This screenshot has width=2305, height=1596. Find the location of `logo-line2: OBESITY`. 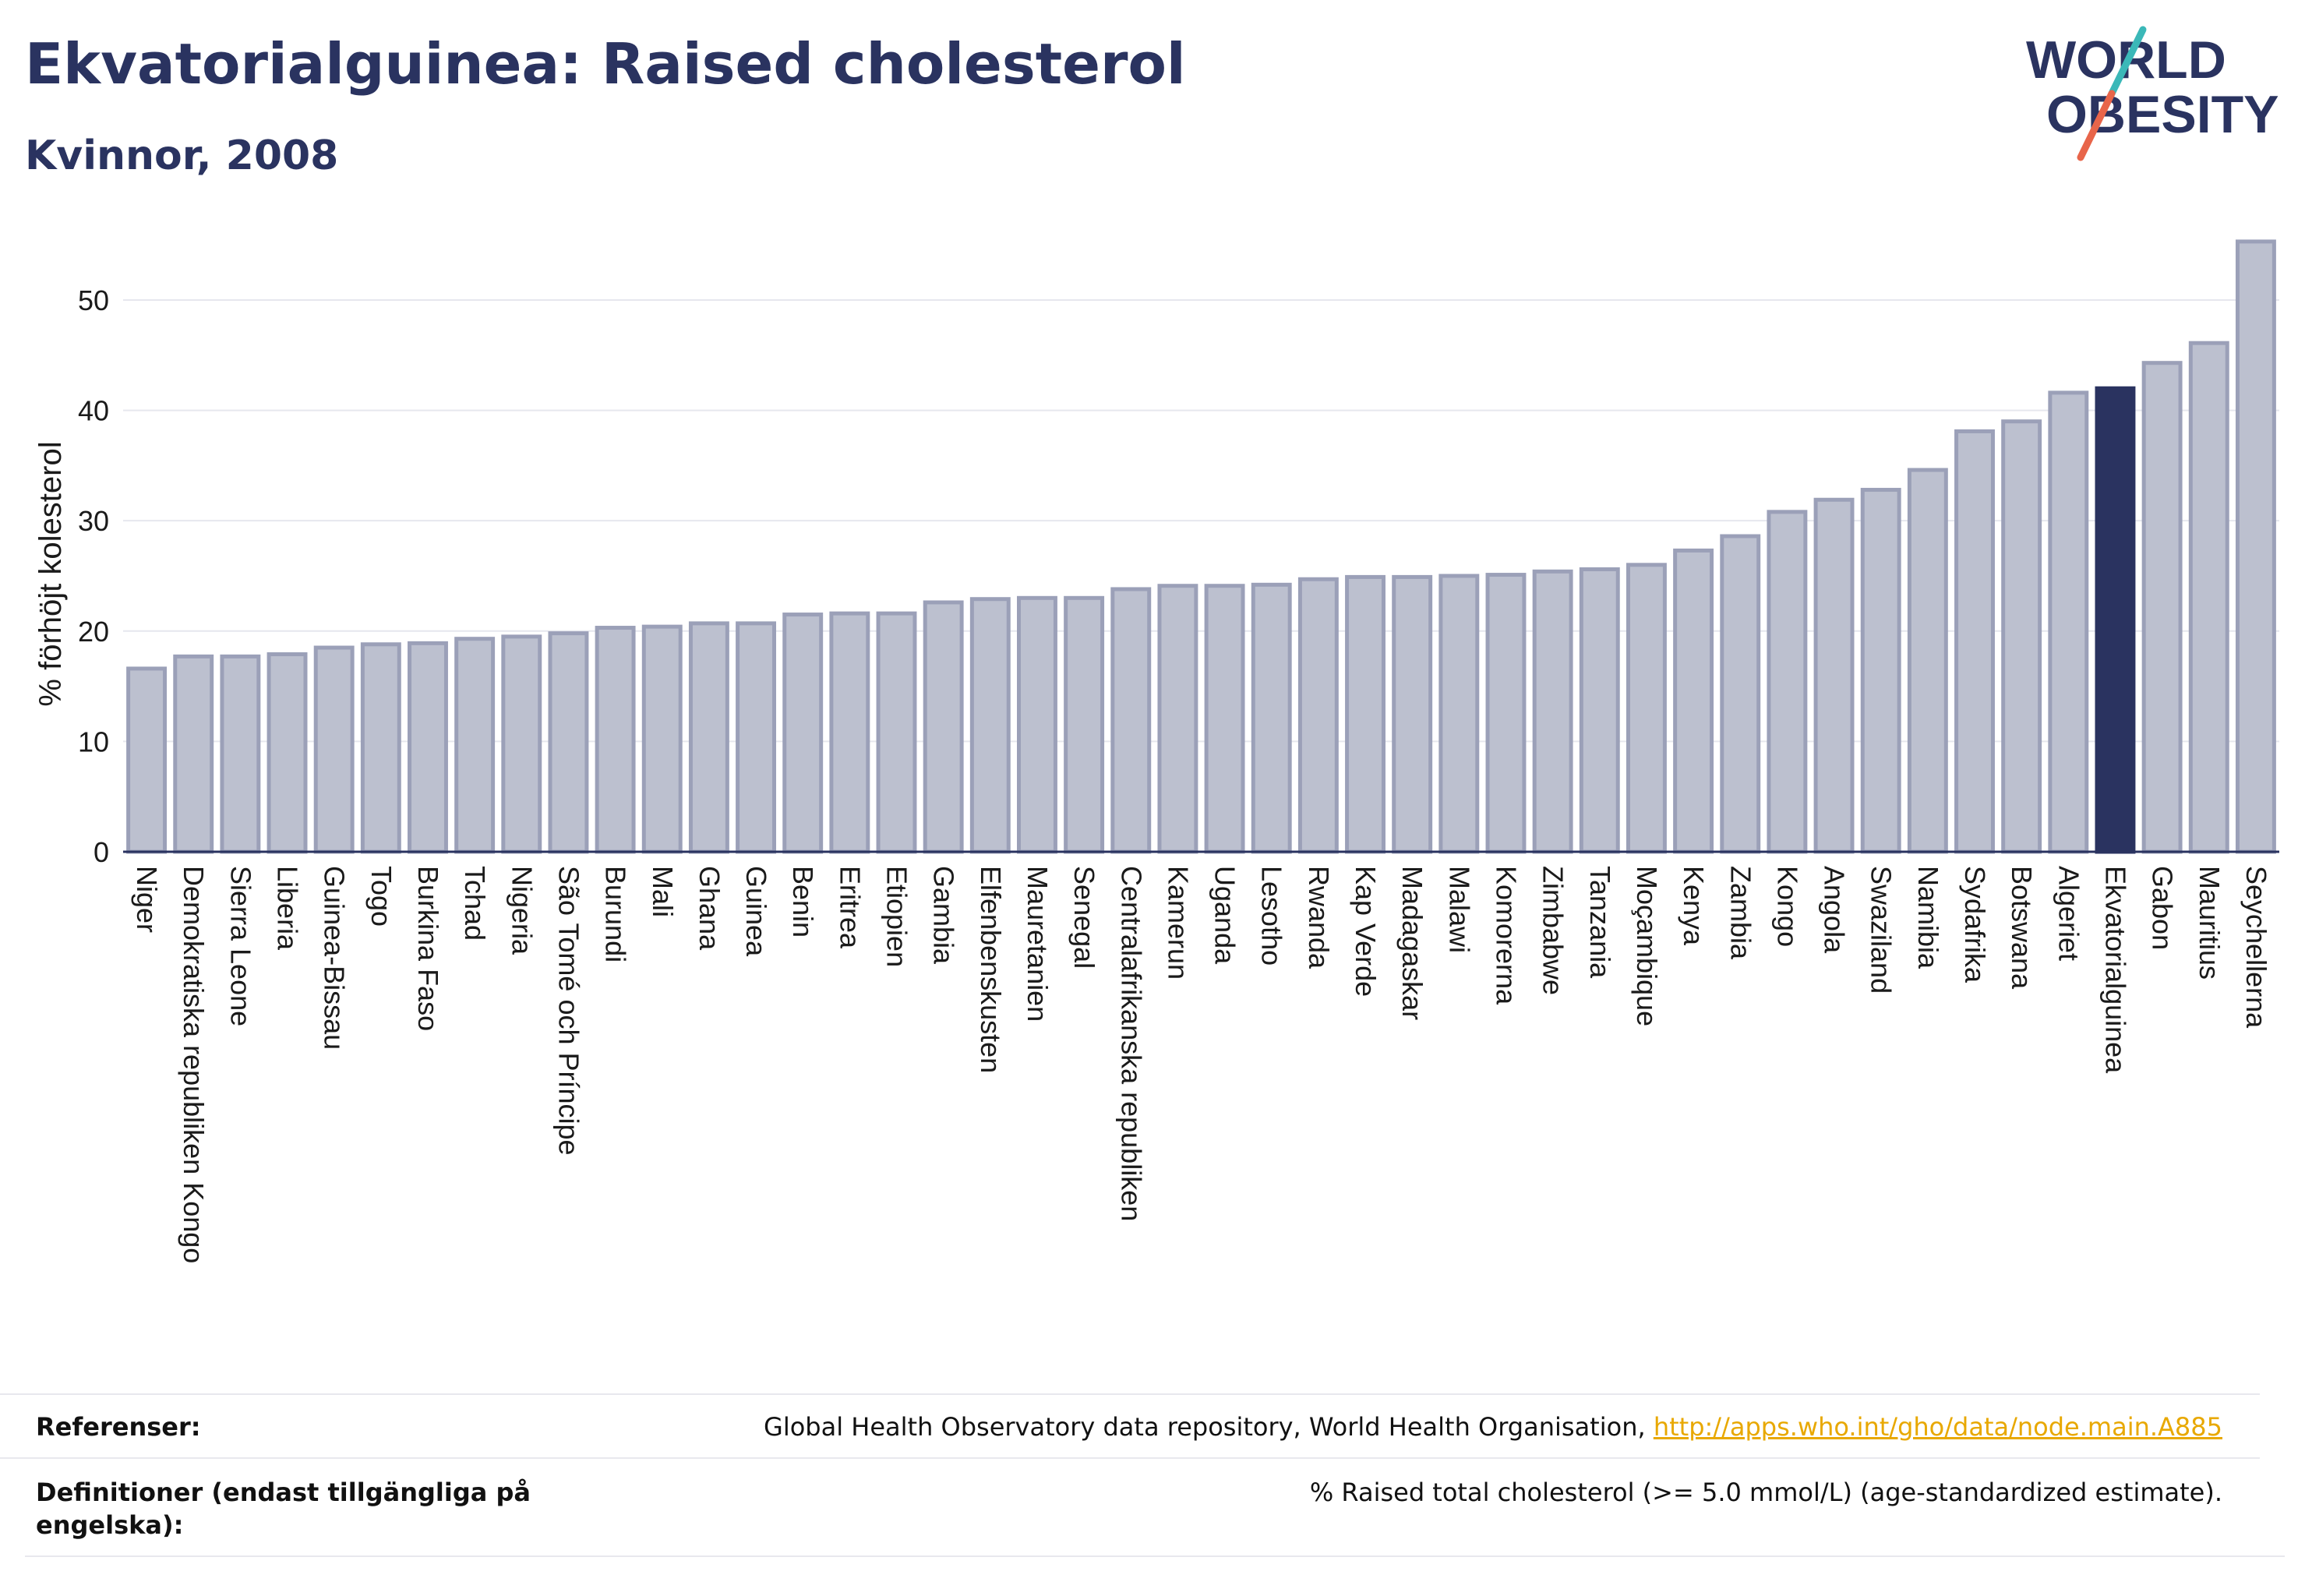

logo-line2: OBESITY is located at coordinates (2162, 114).